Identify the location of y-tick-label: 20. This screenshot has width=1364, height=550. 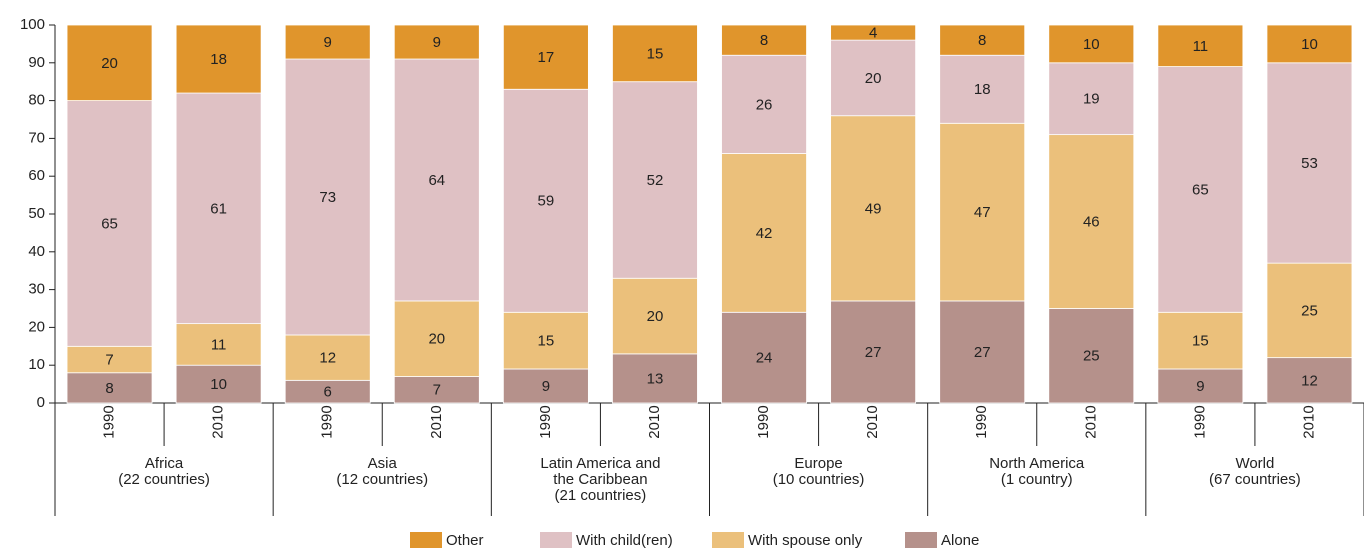
(36, 326).